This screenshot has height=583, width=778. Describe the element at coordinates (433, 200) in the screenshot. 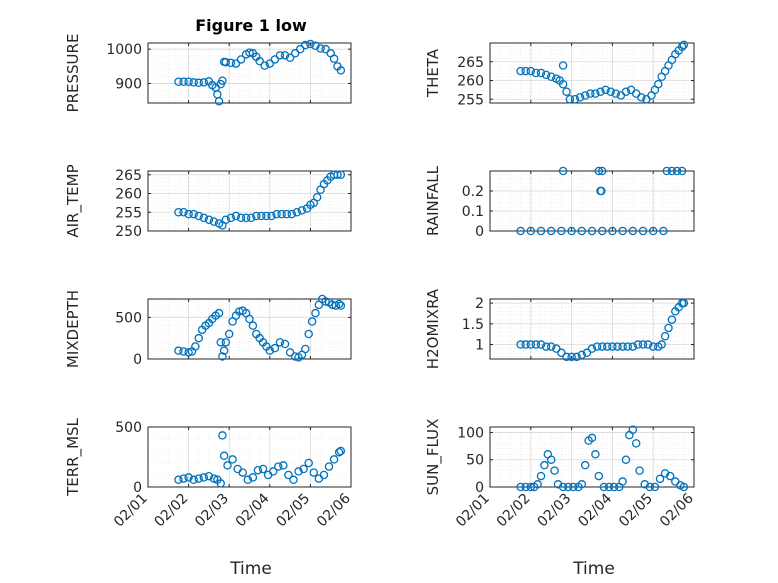

I see `y-axis-label: RAINFALL` at that location.